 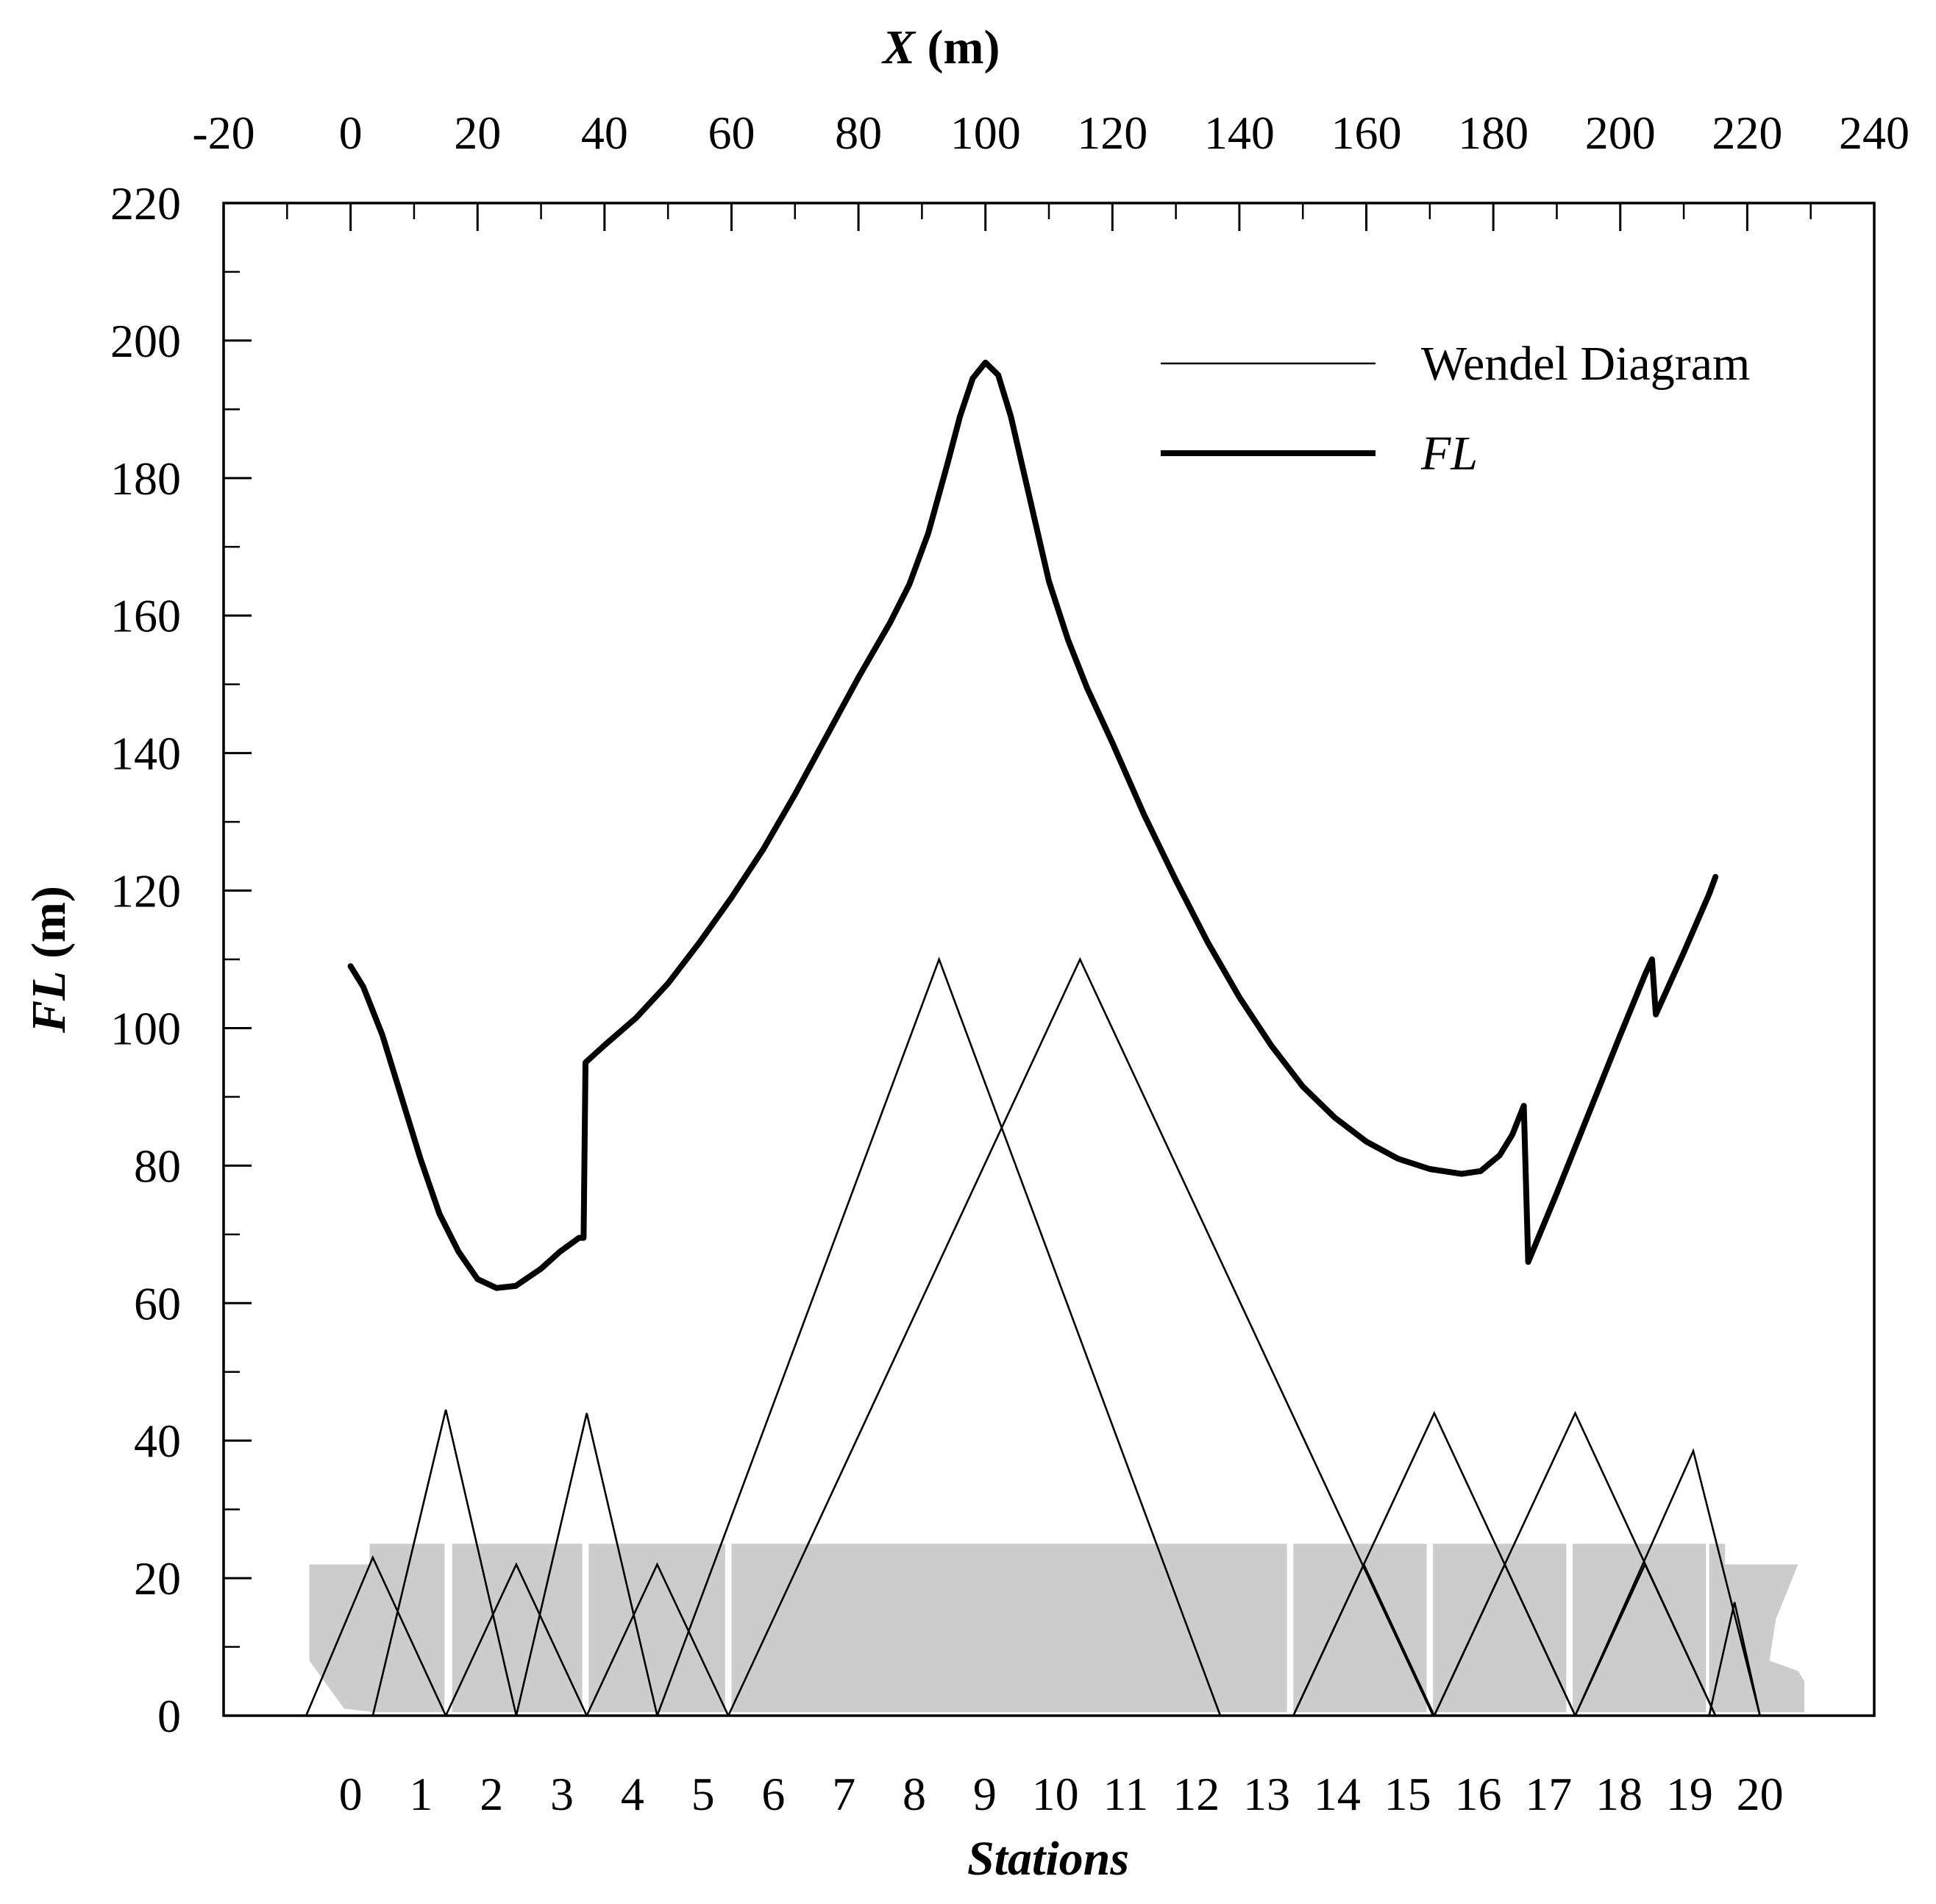 I want to click on top-tick-label: 80, so click(x=859, y=133).